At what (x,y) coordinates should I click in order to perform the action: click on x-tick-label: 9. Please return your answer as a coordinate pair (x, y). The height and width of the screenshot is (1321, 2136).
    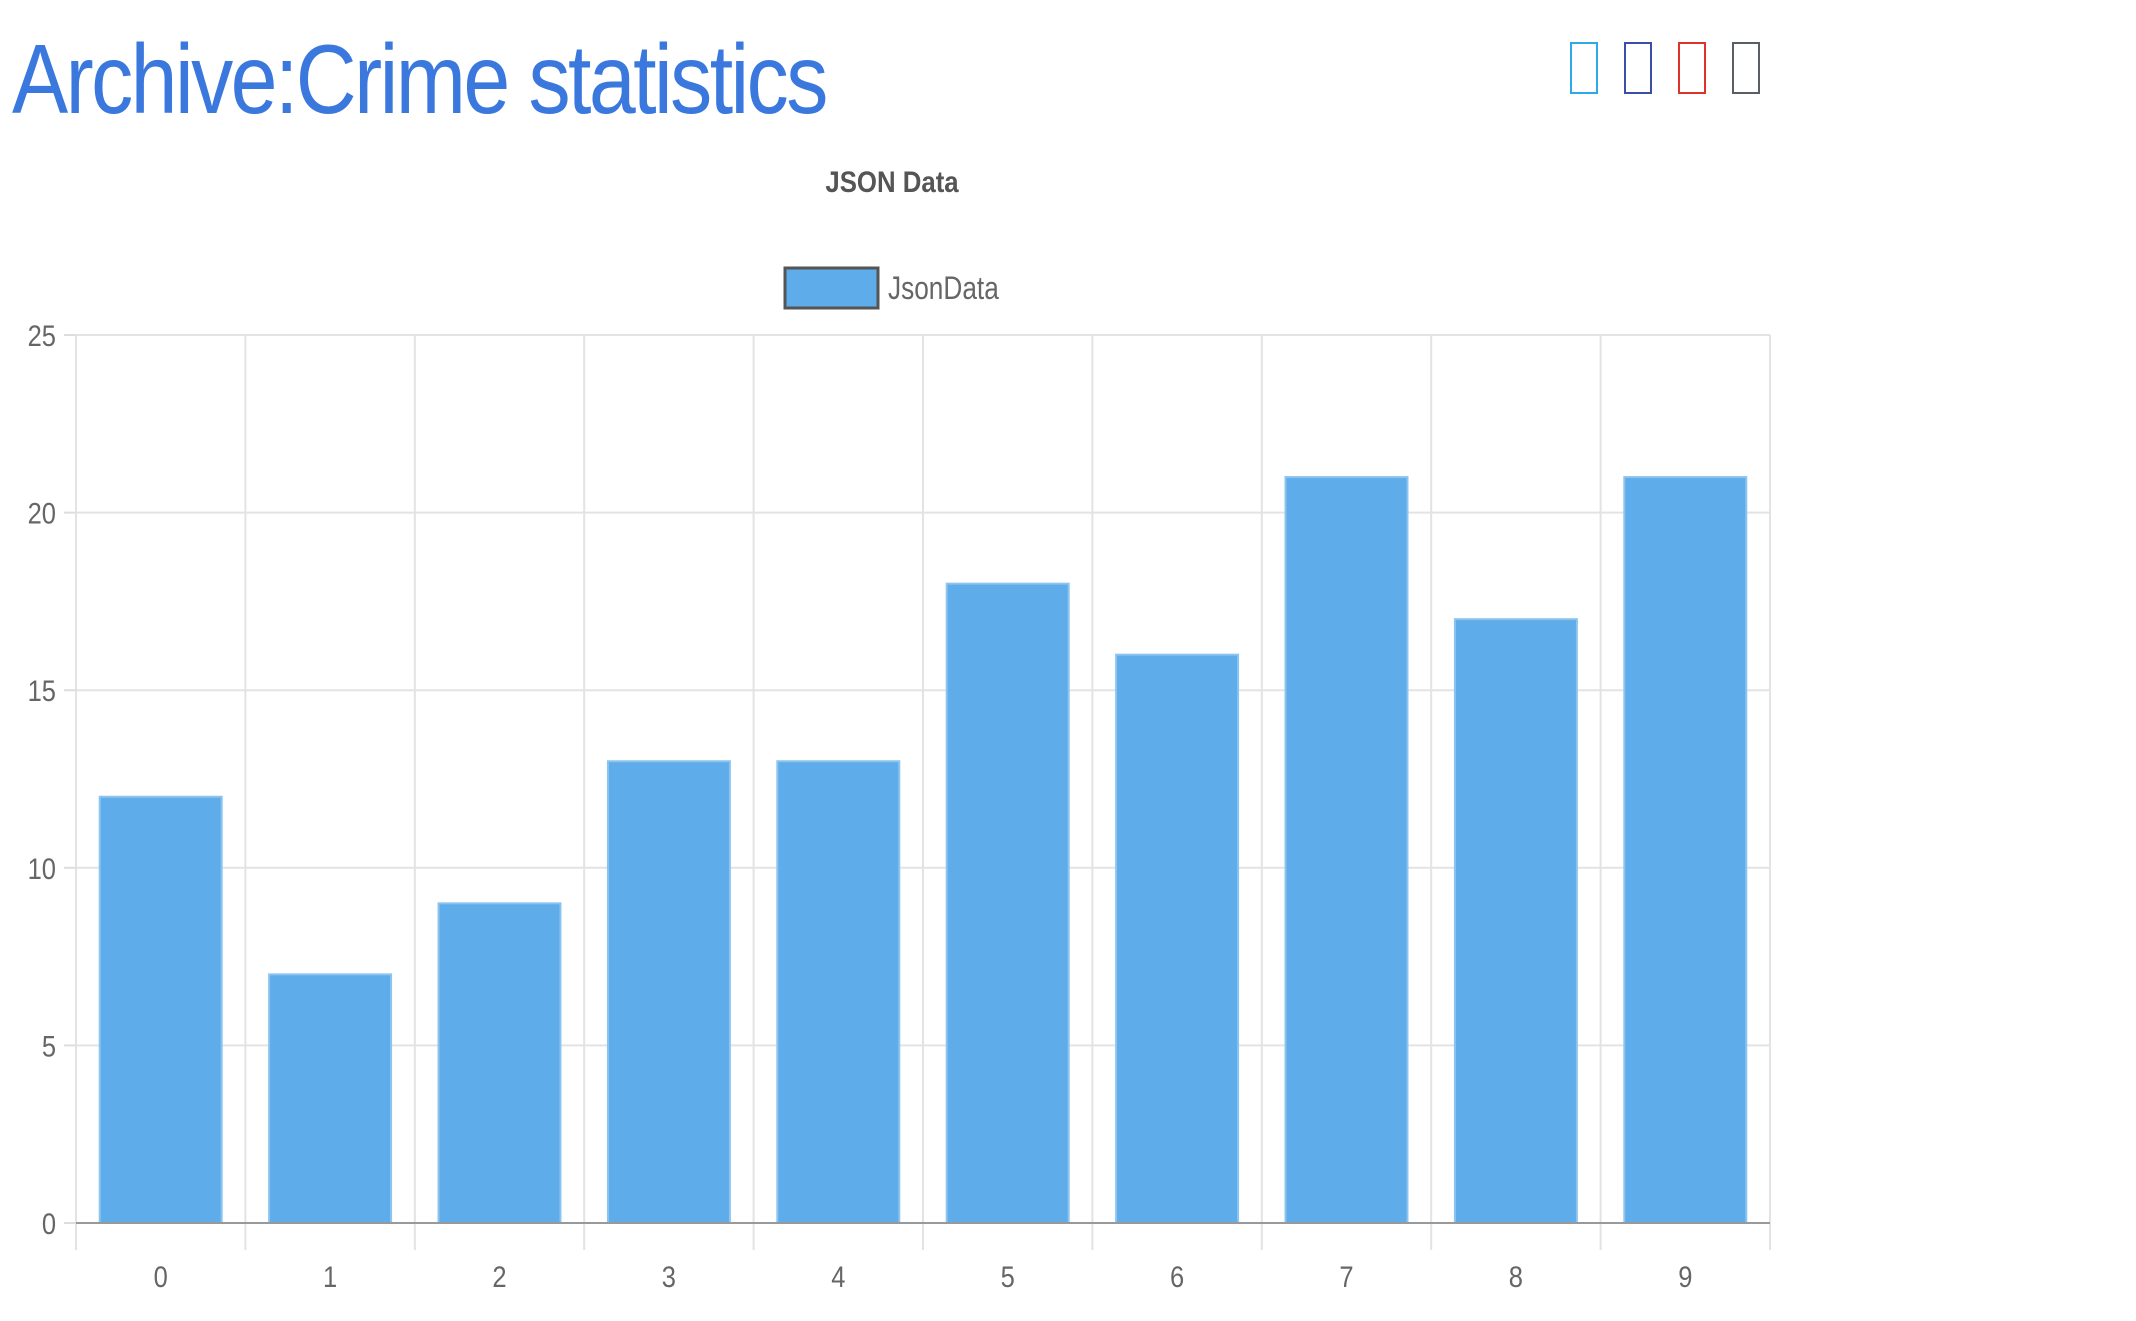
    Looking at the image, I should click on (1685, 1276).